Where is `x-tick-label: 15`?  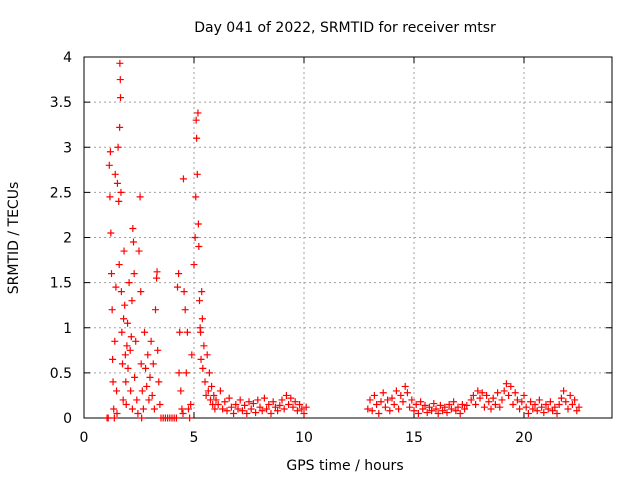
x-tick-label: 15 is located at coordinates (414, 438).